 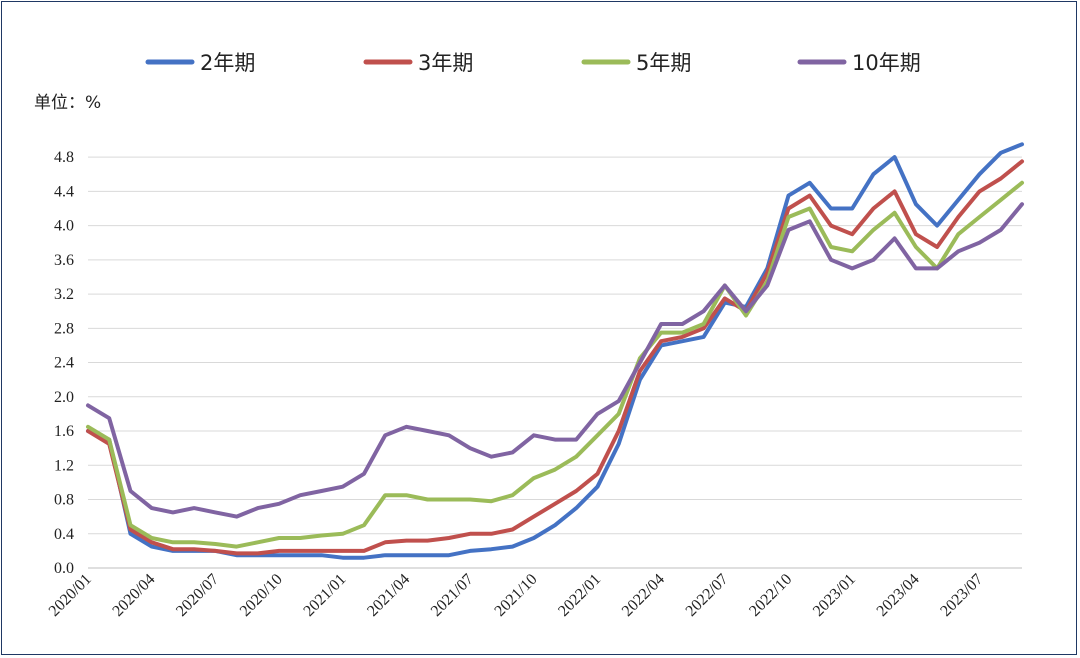 I want to click on y-tick-label: 4.0, so click(x=64, y=226).